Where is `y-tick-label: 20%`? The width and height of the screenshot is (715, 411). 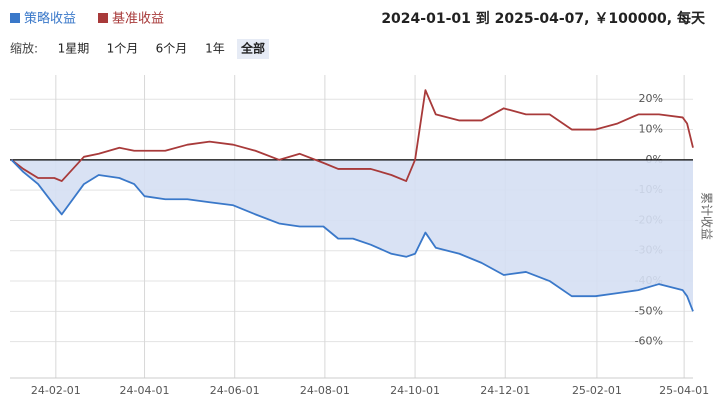 y-tick-label: 20% is located at coordinates (651, 98).